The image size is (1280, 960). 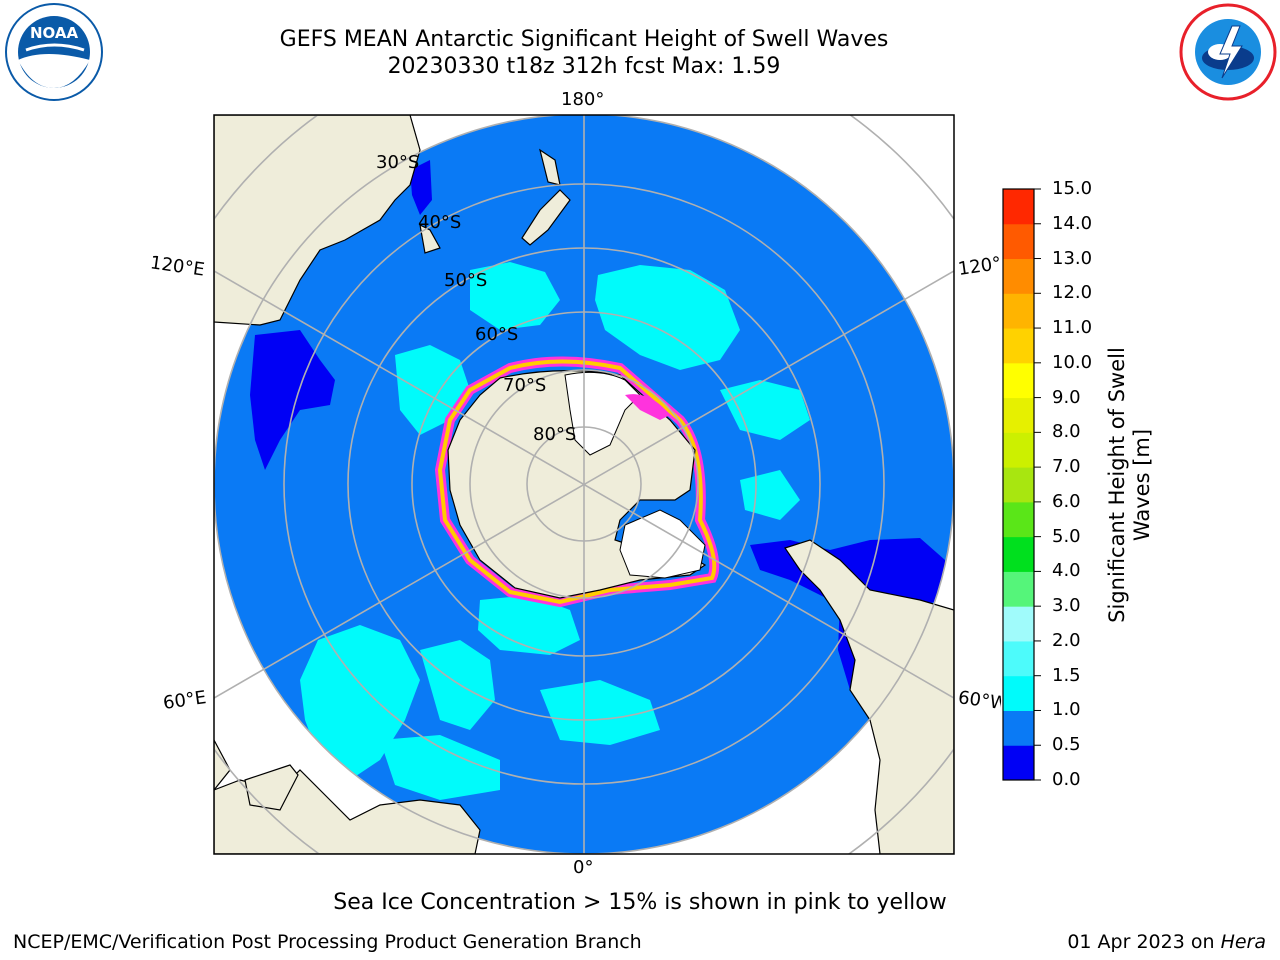 What do you see at coordinates (525, 385) in the screenshot?
I see `lat-label-70s: 70°S` at bounding box center [525, 385].